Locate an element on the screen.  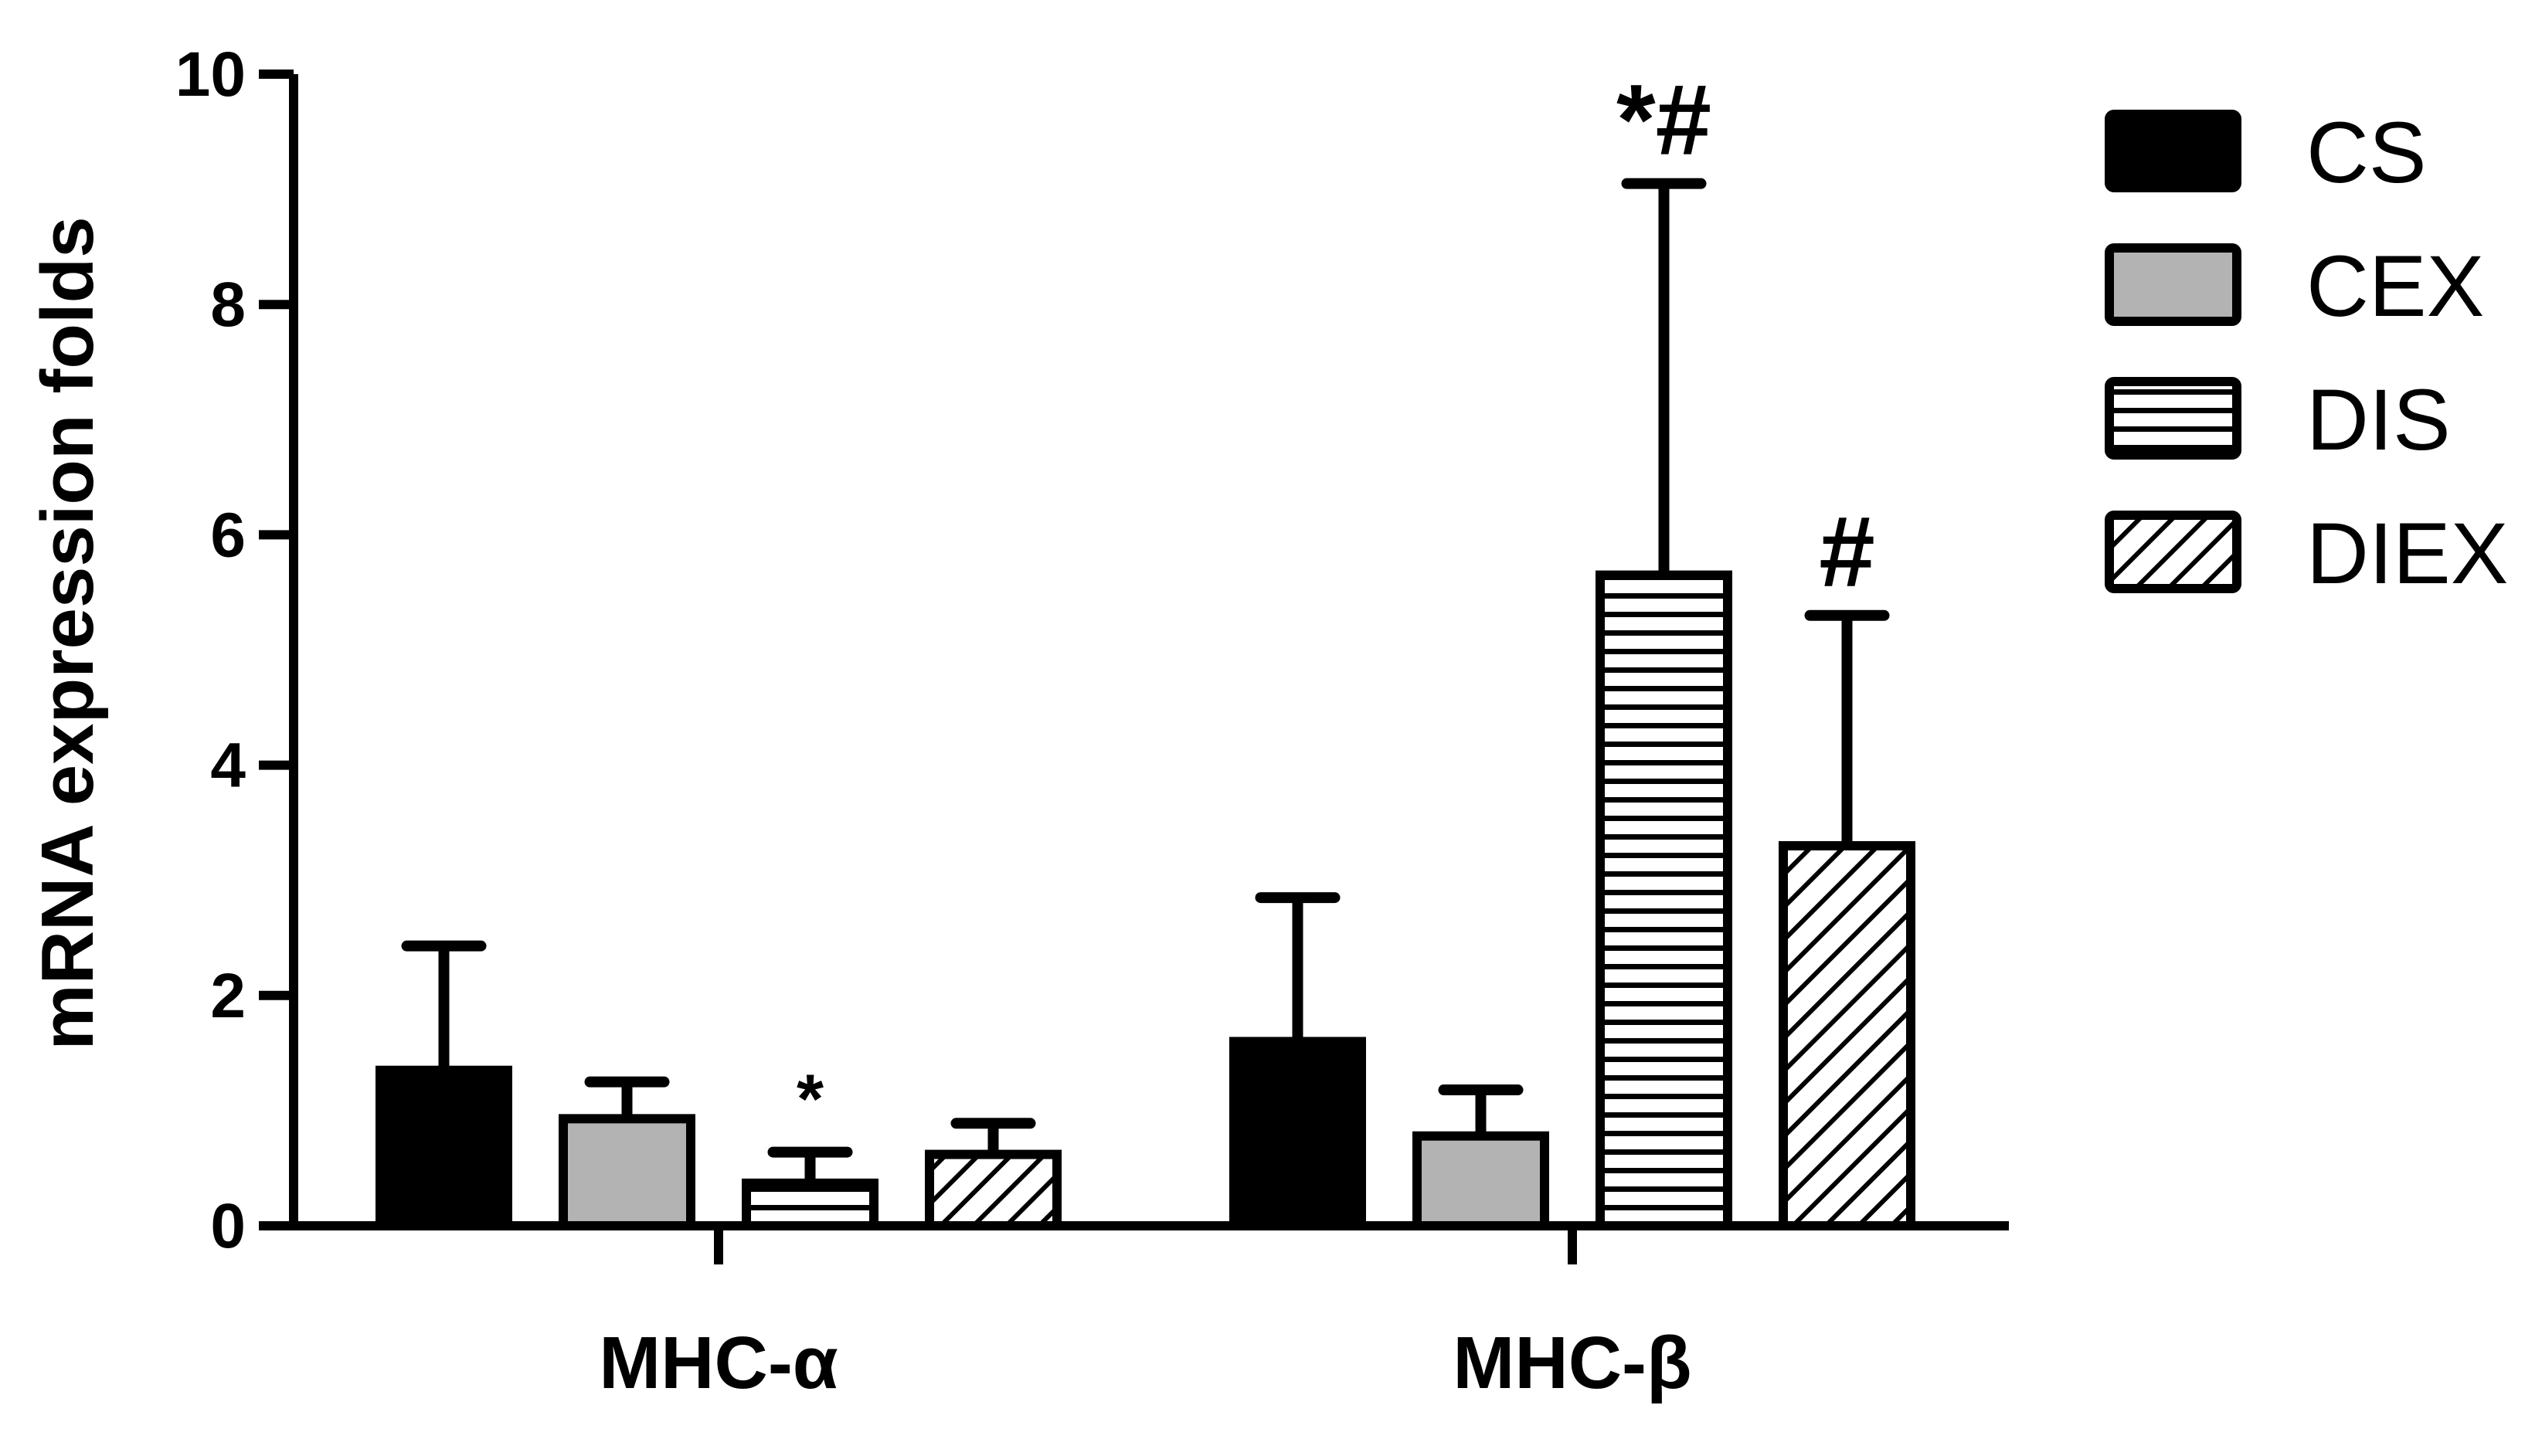
x-category-label: MHC-β is located at coordinates (1572, 1363).